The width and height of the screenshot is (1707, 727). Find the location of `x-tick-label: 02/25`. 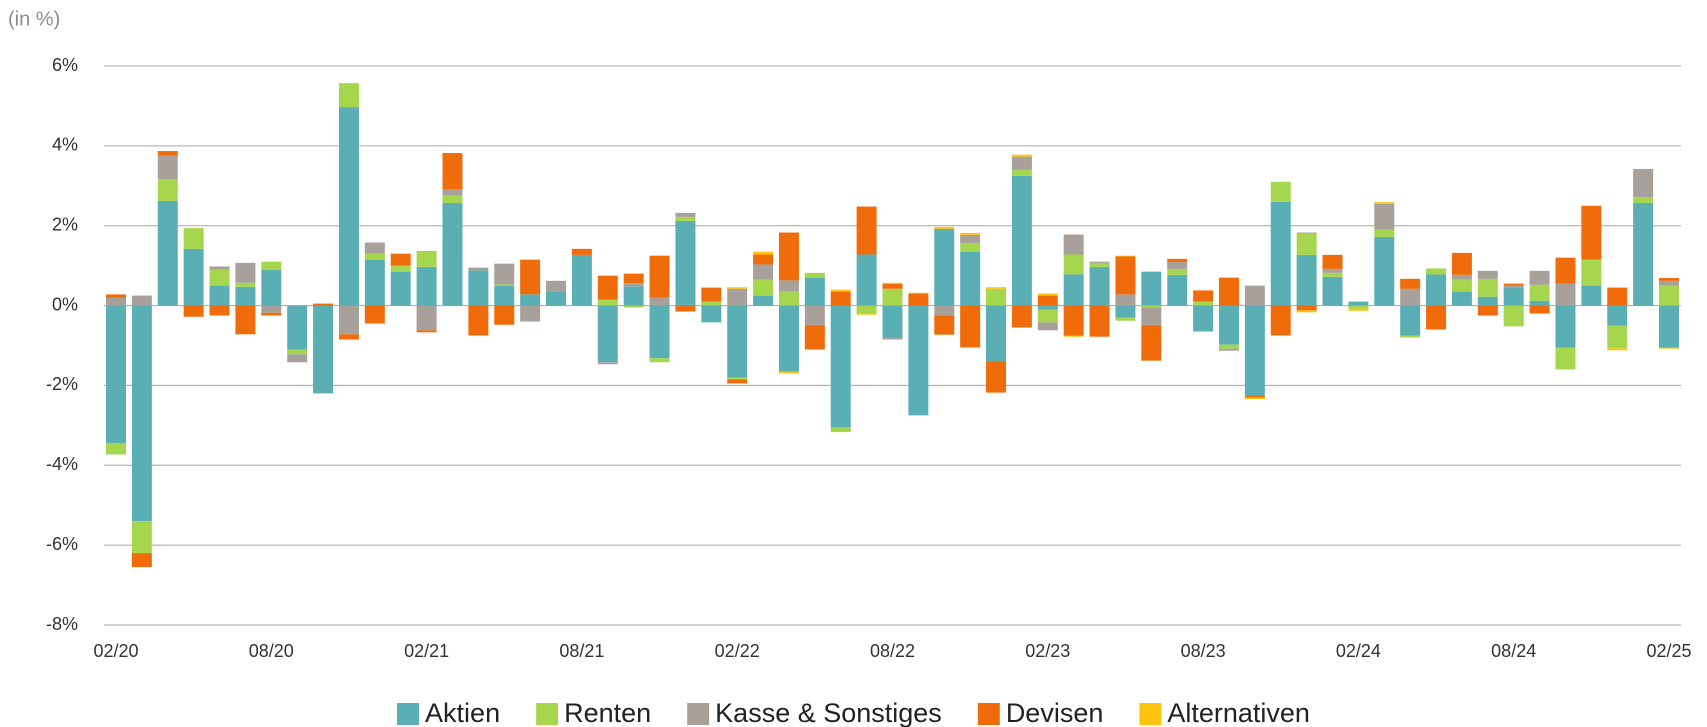

x-tick-label: 02/25 is located at coordinates (1668, 651).